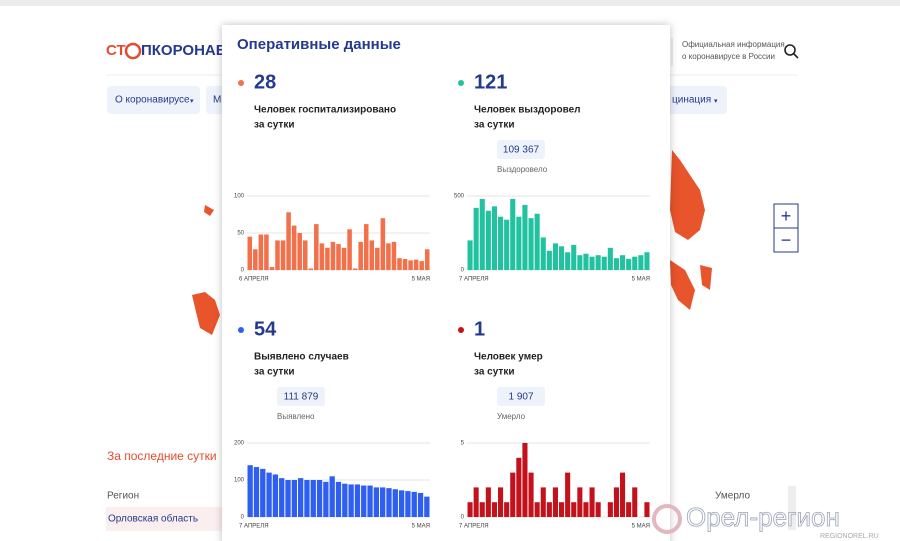 Image resolution: width=900 pixels, height=541 pixels. What do you see at coordinates (792, 508) in the screenshot?
I see `scrollbar` at bounding box center [792, 508].